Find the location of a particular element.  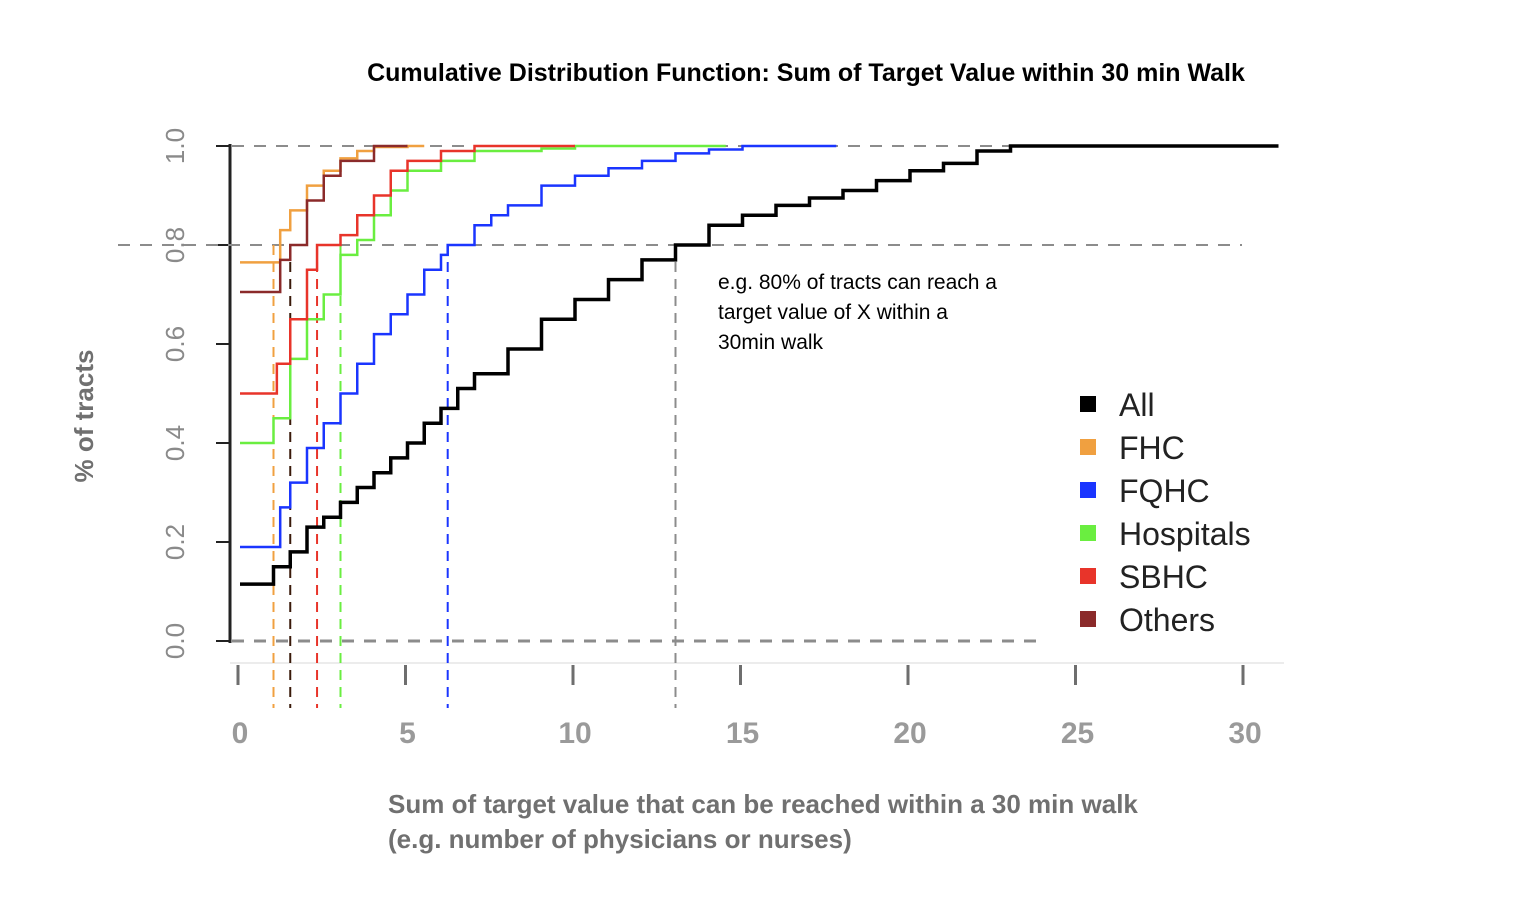

y-tick-label: 0.0 is located at coordinates (175, 641).